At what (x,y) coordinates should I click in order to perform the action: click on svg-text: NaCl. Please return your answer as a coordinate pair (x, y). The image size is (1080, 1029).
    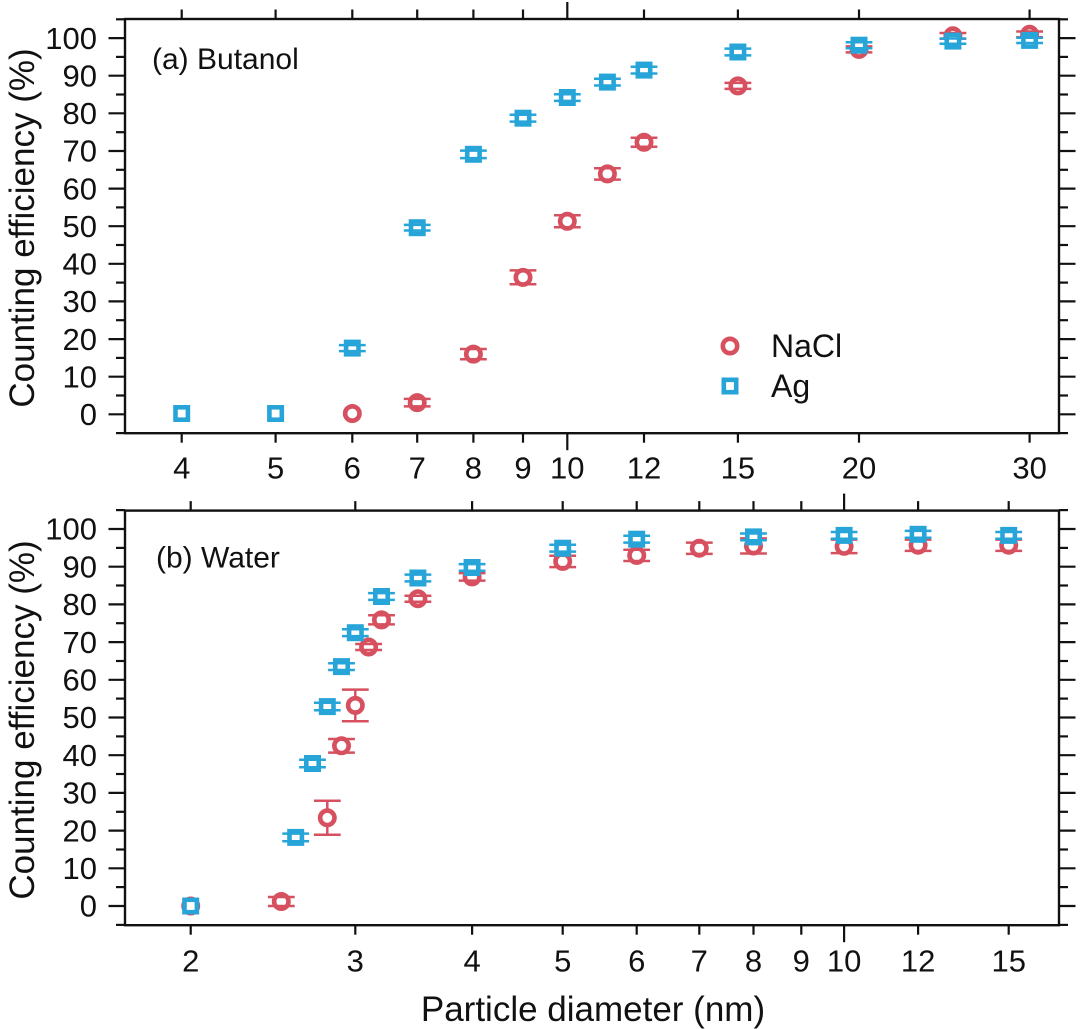
    Looking at the image, I should click on (806, 346).